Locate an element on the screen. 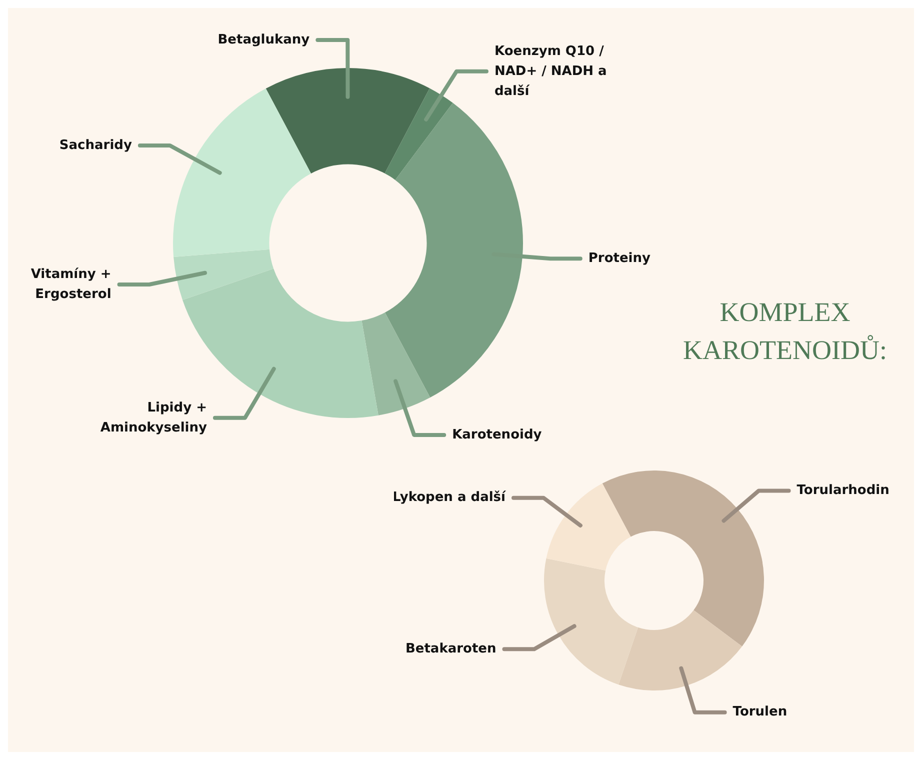 The image size is (922, 760). slice-label: Betakaroten is located at coordinates (450, 648).